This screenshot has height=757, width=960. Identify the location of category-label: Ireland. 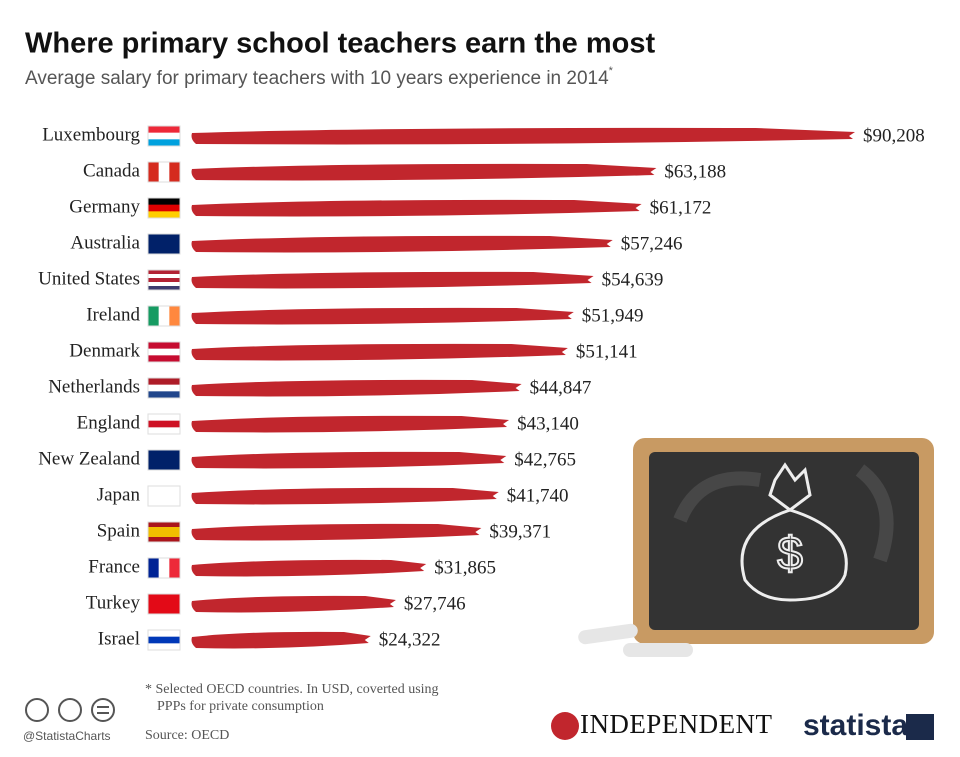
(113, 314).